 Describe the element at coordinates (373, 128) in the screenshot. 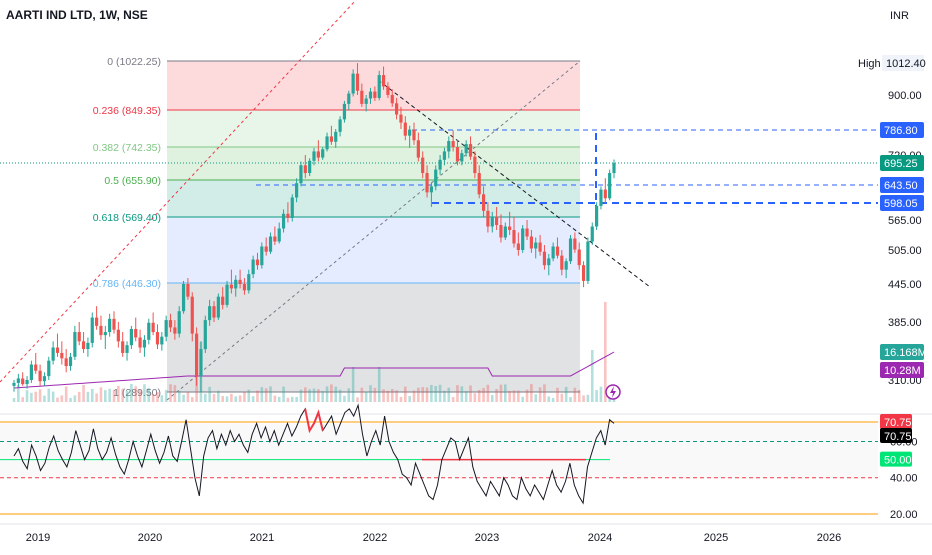

I see `fib-zone-0.236` at that location.